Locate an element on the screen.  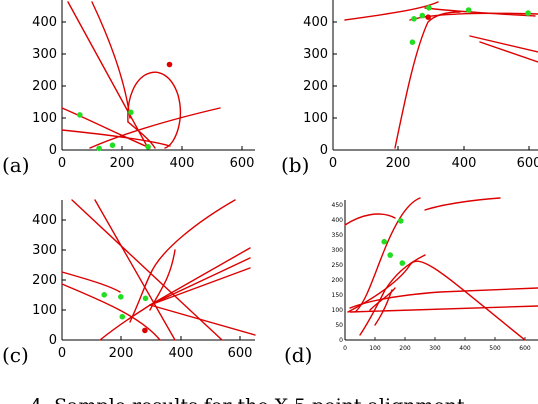
panel-c-points is located at coordinates (125, 313).